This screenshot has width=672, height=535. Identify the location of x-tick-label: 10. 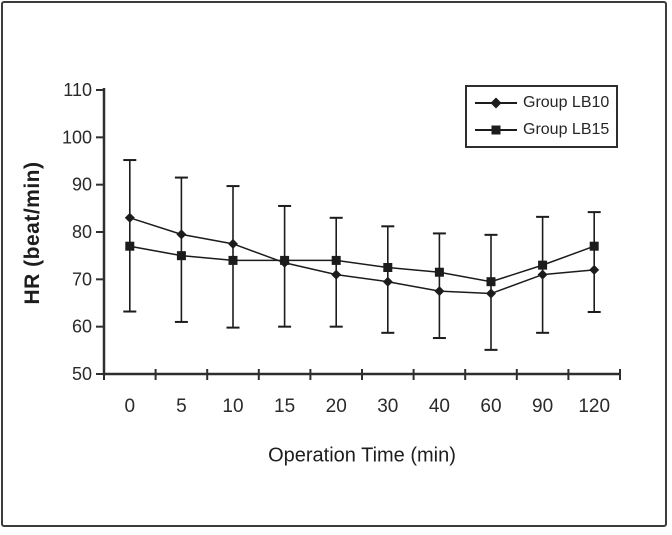
(232, 406).